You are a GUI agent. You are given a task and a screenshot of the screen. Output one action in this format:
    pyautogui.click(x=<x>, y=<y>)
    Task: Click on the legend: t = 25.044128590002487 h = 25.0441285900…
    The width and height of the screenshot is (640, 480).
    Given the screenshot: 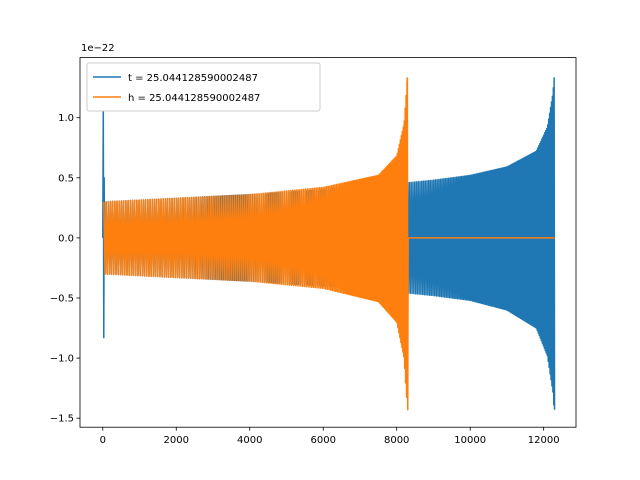 What is the action you would take?
    pyautogui.click(x=203, y=87)
    